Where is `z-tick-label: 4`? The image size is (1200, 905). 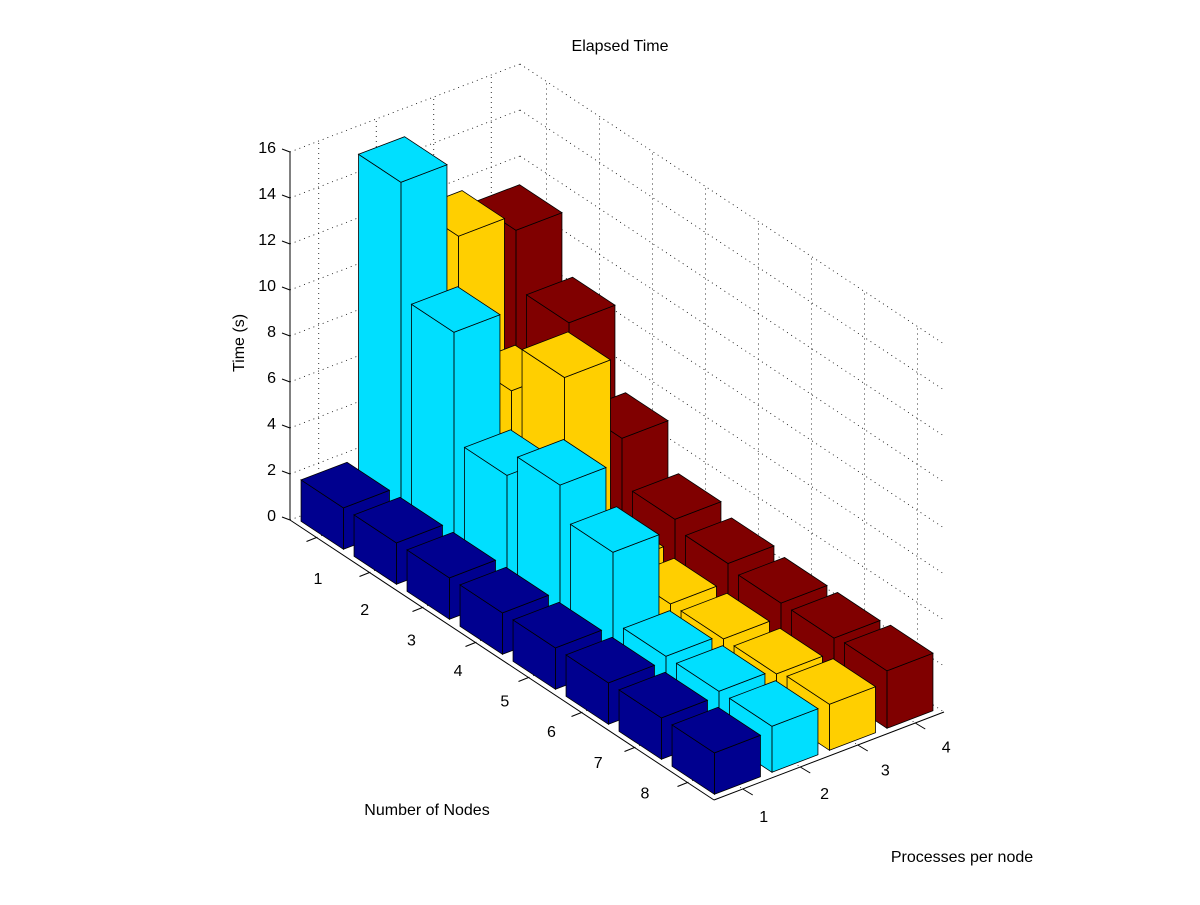
z-tick-label: 4 is located at coordinates (271, 424).